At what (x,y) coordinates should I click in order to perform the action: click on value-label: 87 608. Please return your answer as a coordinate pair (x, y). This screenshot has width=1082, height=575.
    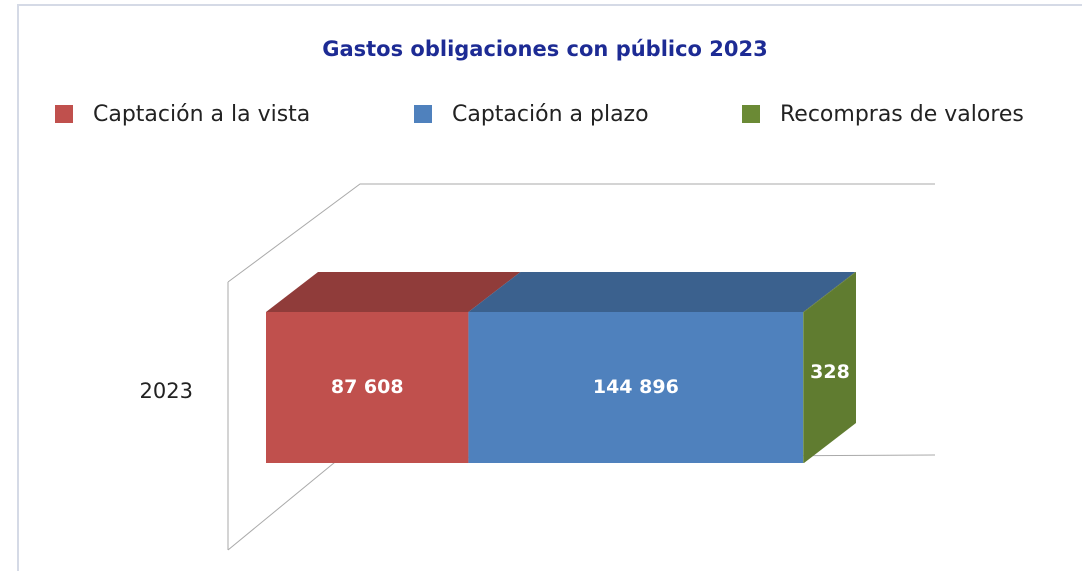
    Looking at the image, I should click on (367, 387).